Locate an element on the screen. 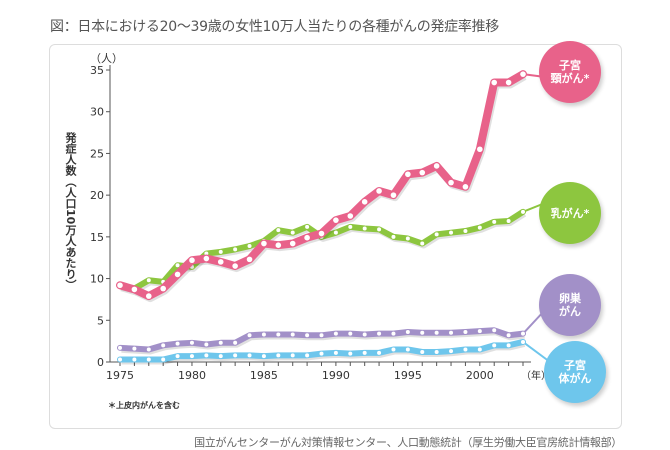 The image size is (670, 450). y-unit-label: （人） is located at coordinates (106, 58).